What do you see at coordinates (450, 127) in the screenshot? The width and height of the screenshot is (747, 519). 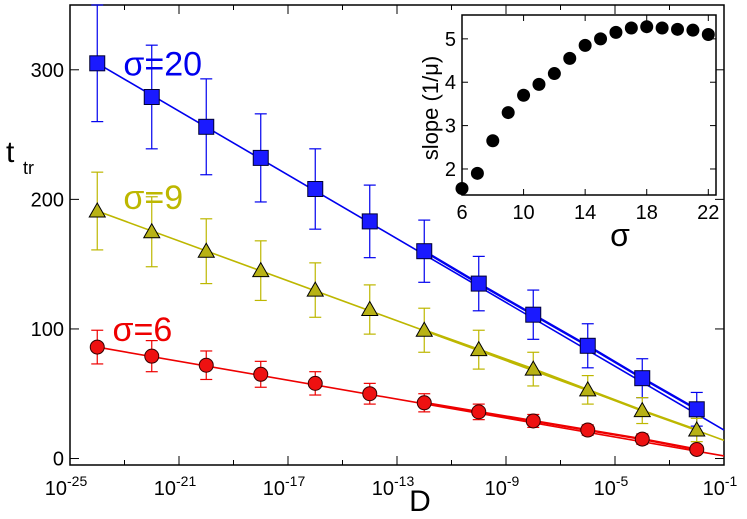 I see `inset-y-tick-label: 3` at bounding box center [450, 127].